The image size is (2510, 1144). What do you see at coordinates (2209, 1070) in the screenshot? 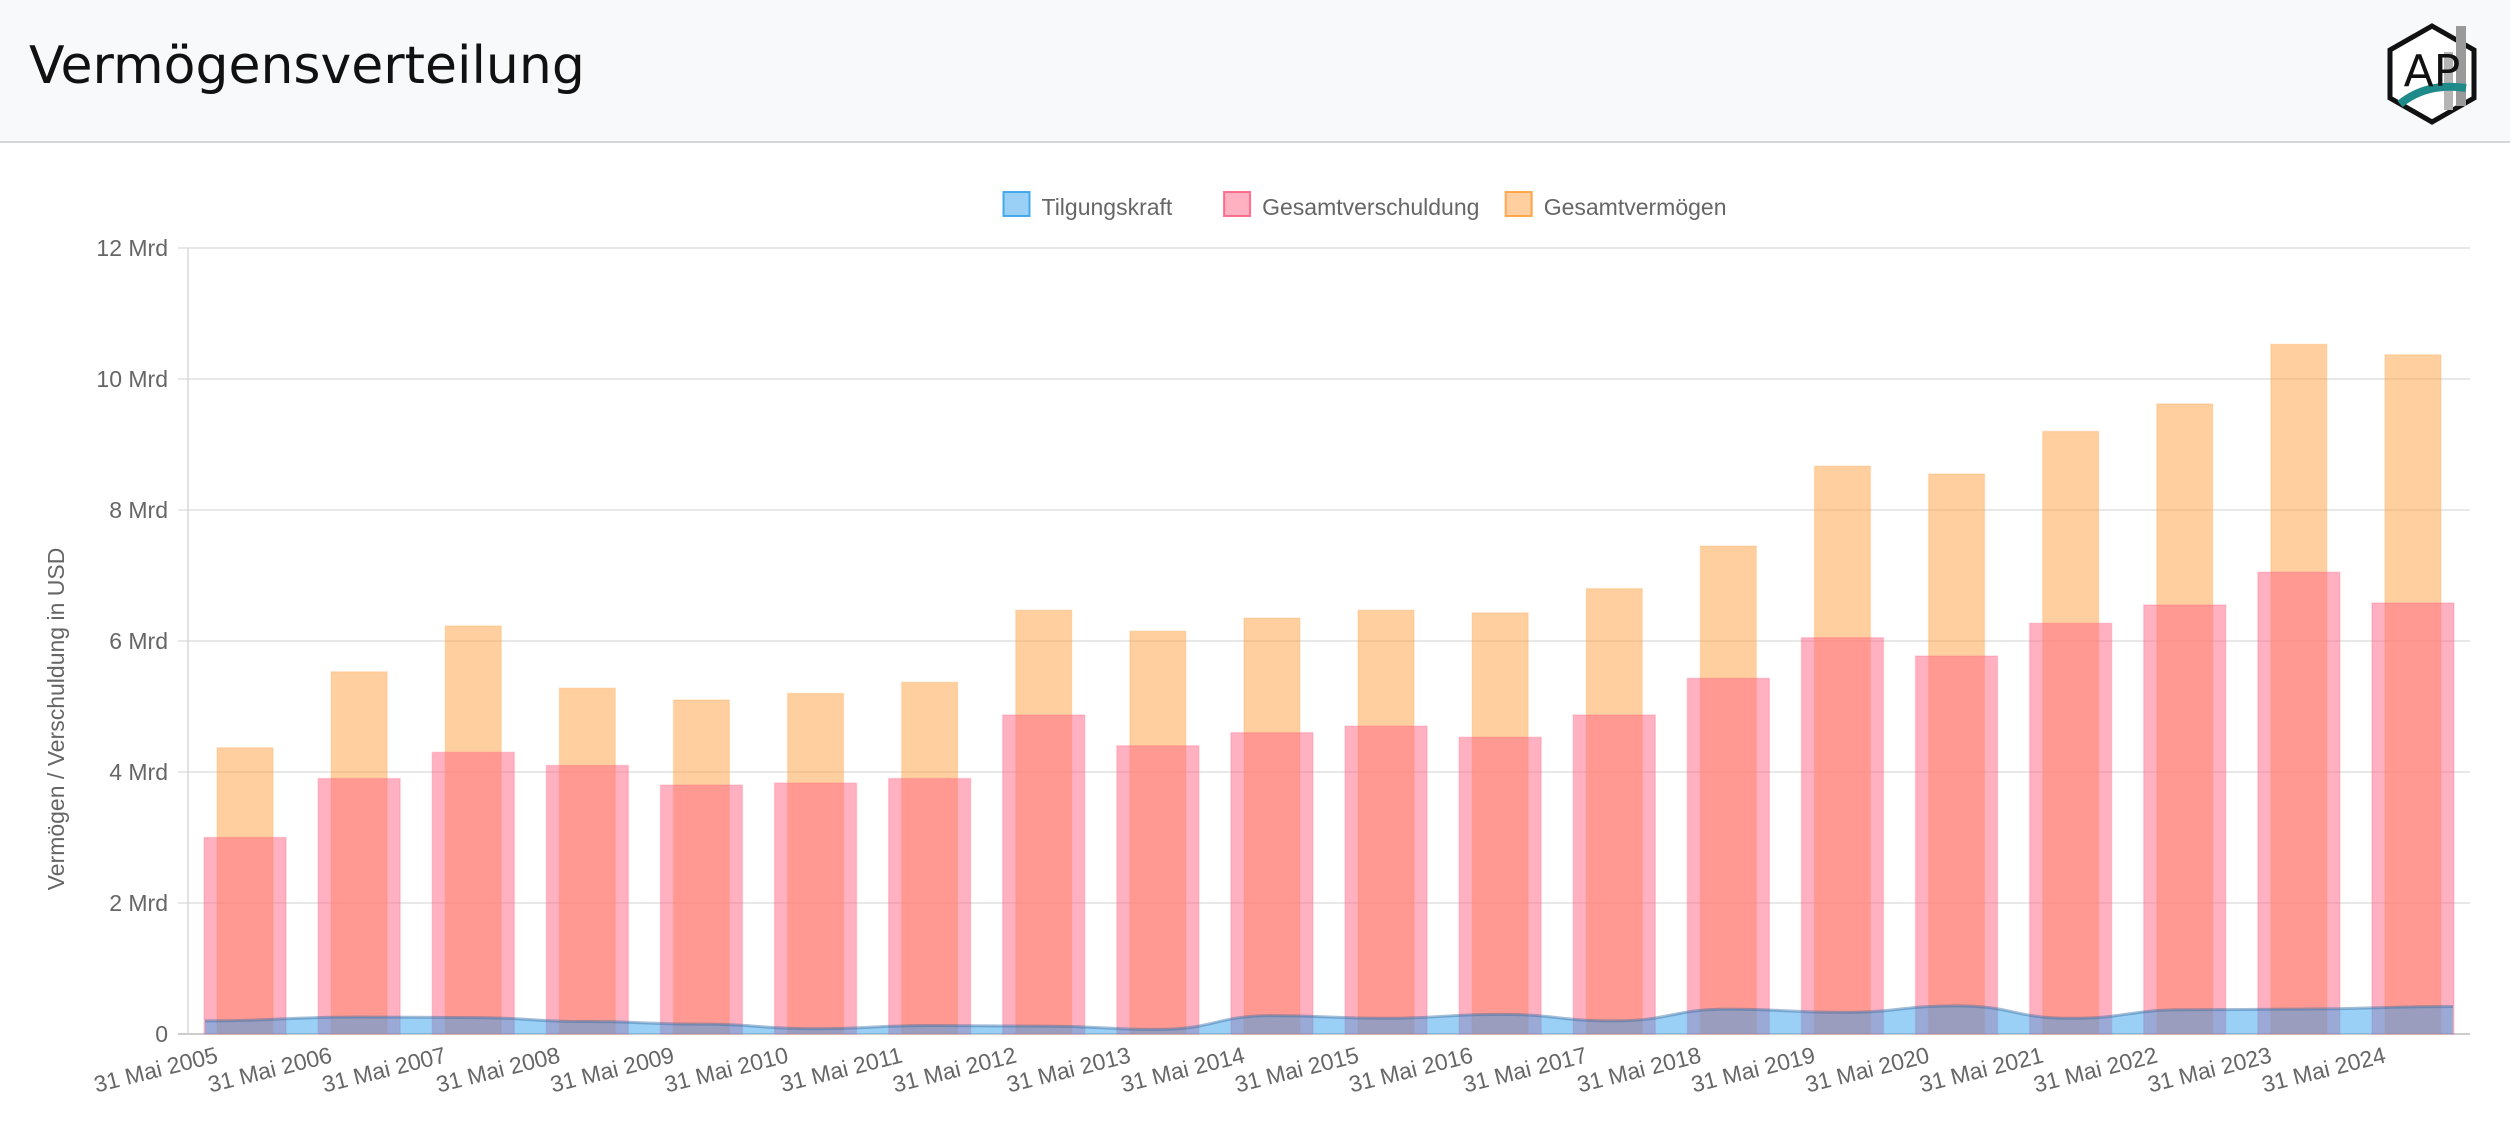
I see `x-tick-label: 31 Mai 2023` at bounding box center [2209, 1070].